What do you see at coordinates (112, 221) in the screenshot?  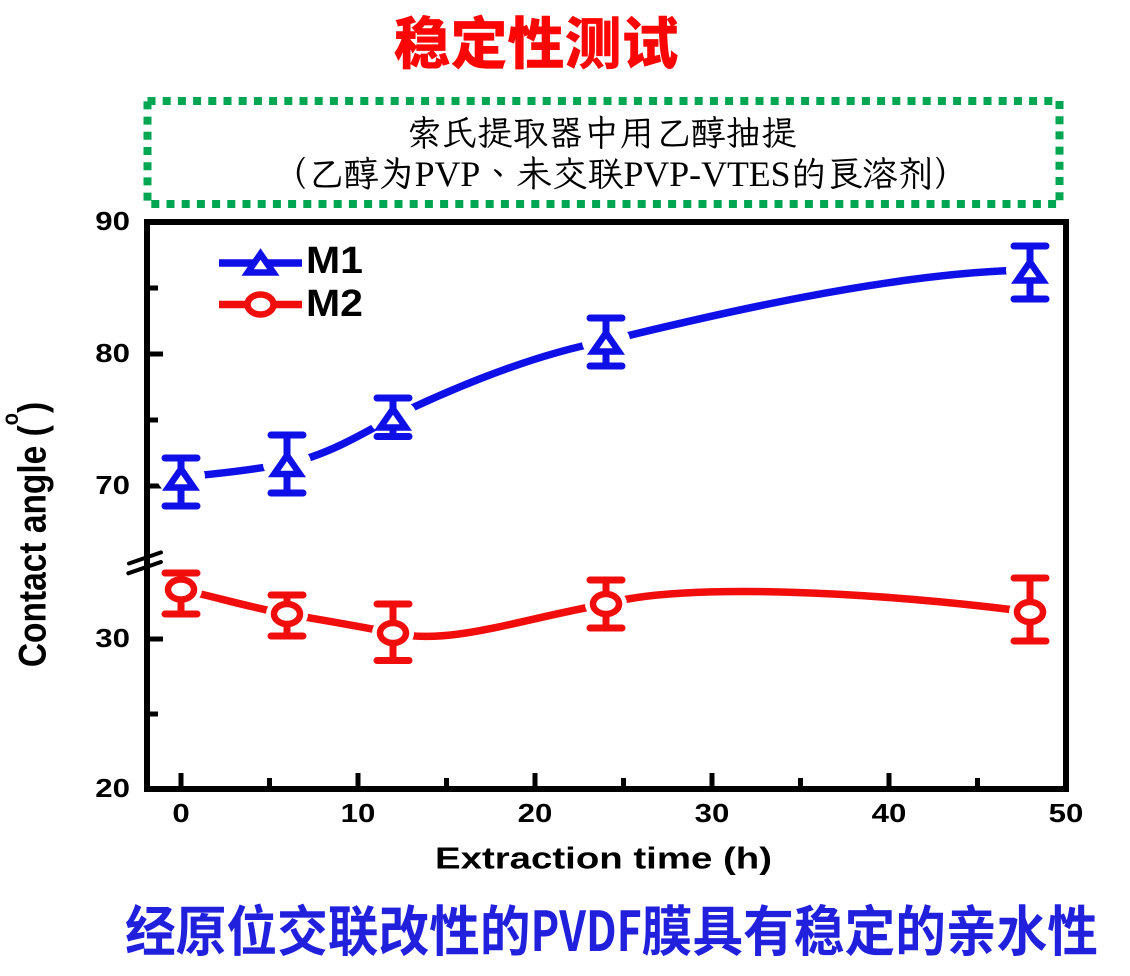 I see `svg-text: 90` at bounding box center [112, 221].